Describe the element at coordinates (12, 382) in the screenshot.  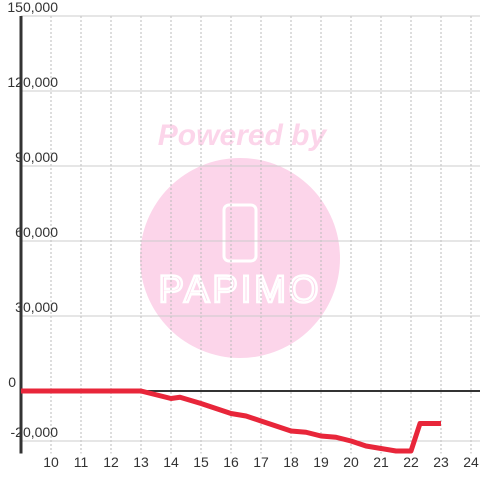
I see `y-tick-label: 0` at that location.